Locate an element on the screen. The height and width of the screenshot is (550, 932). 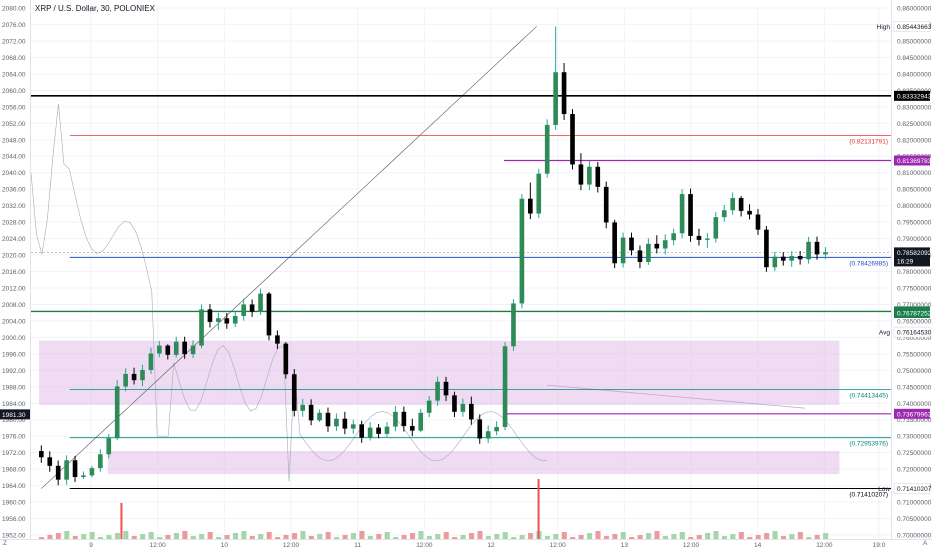
avg-label: Avg is located at coordinates (884, 333).